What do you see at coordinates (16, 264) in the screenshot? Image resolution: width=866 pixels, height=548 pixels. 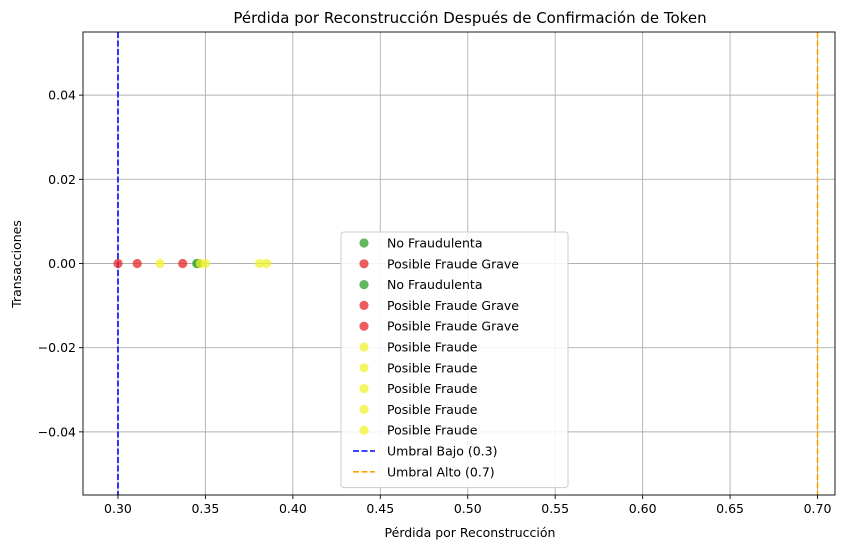 I see `y-axis-label: Transacciones` at bounding box center [16, 264].